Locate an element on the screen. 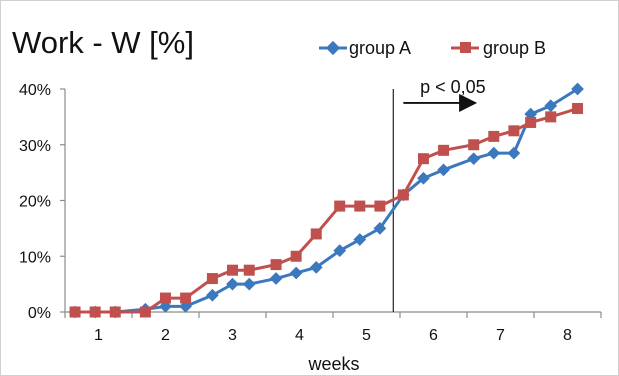  x-tick-label: 4 is located at coordinates (299, 335).